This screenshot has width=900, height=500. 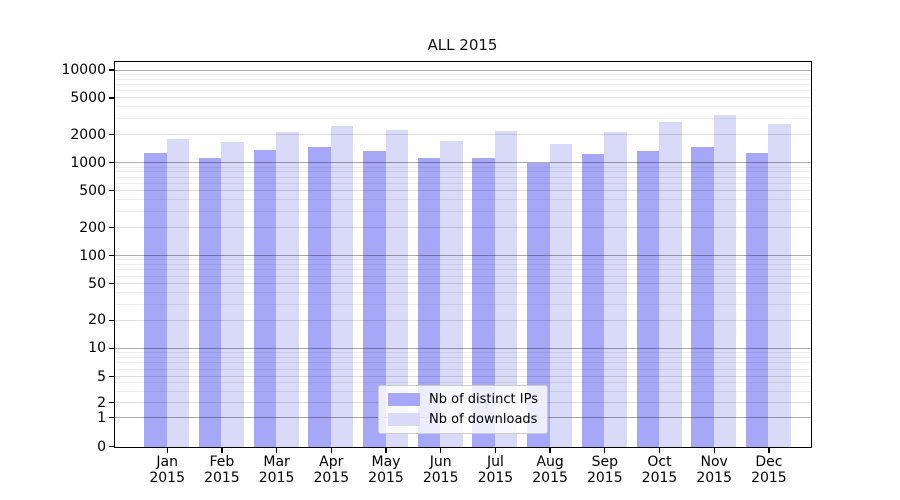 I want to click on x-tick-month: May, so click(x=386, y=462).